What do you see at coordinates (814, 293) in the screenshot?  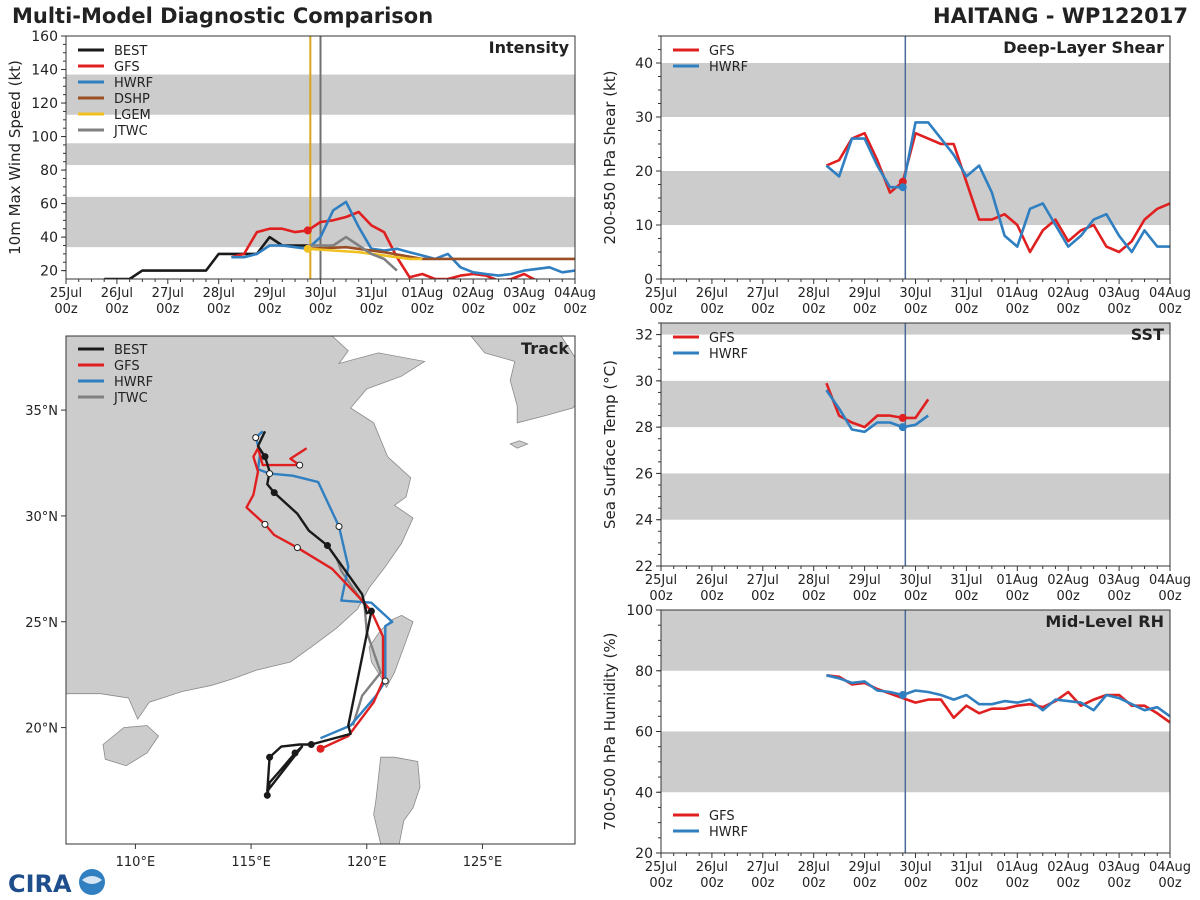 I see `shear-xtick-label-date: 28Jul` at bounding box center [814, 293].